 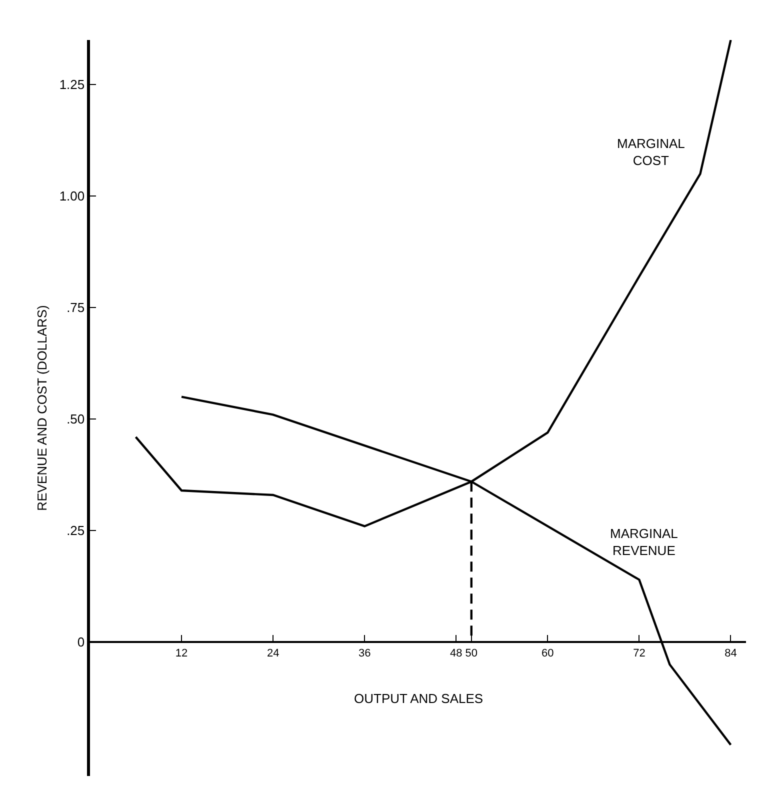 What do you see at coordinates (72, 196) in the screenshot?
I see `y-tick-label: 1.00` at bounding box center [72, 196].